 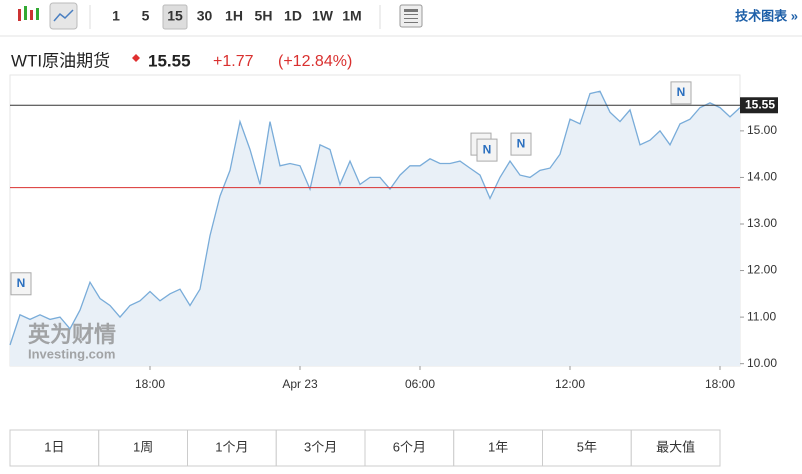 What do you see at coordinates (71, 353) in the screenshot?
I see `watermark: Investing.com` at bounding box center [71, 353].